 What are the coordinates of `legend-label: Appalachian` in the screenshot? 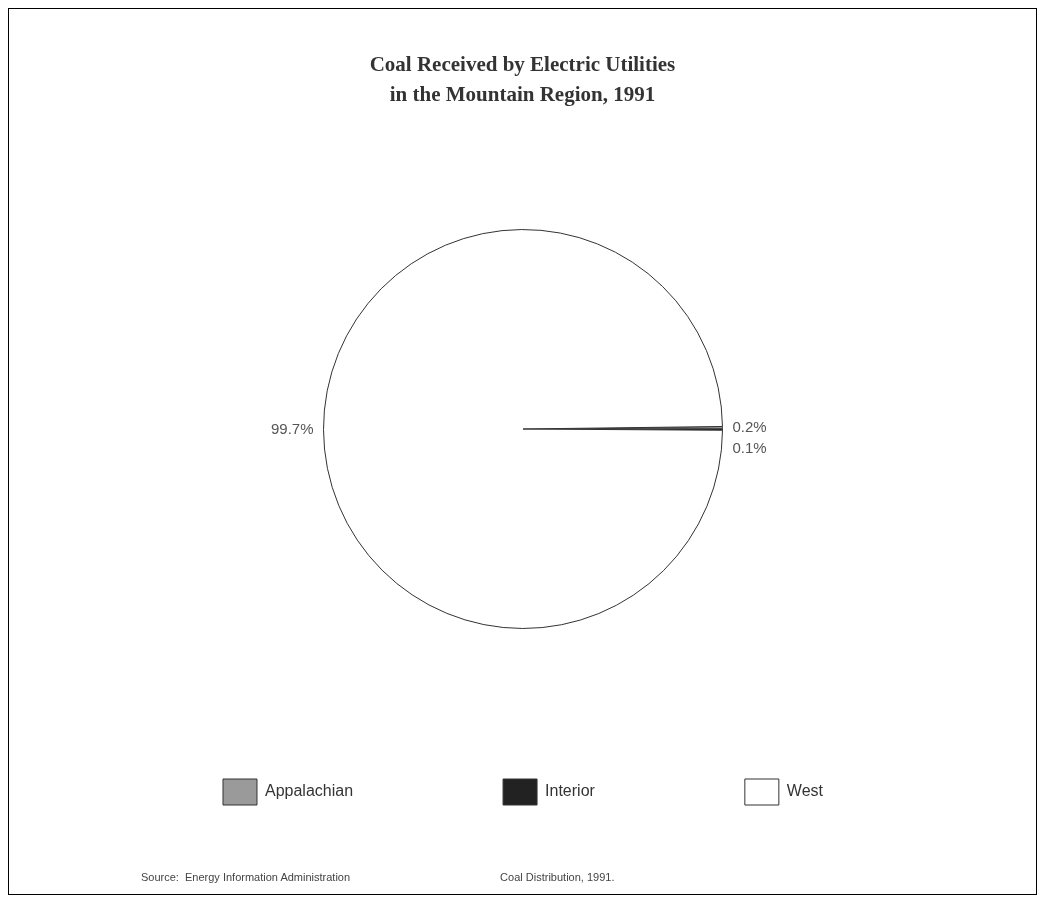 It's located at (308, 791).